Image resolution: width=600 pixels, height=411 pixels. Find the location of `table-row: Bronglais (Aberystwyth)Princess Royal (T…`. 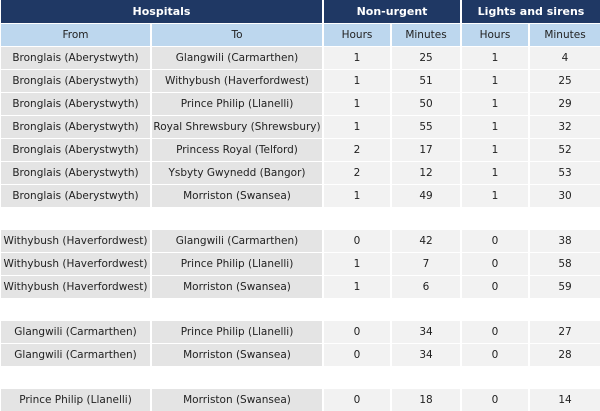

table-row: Bronglais (Aberystwyth)Princess Royal (T… is located at coordinates (300, 150).